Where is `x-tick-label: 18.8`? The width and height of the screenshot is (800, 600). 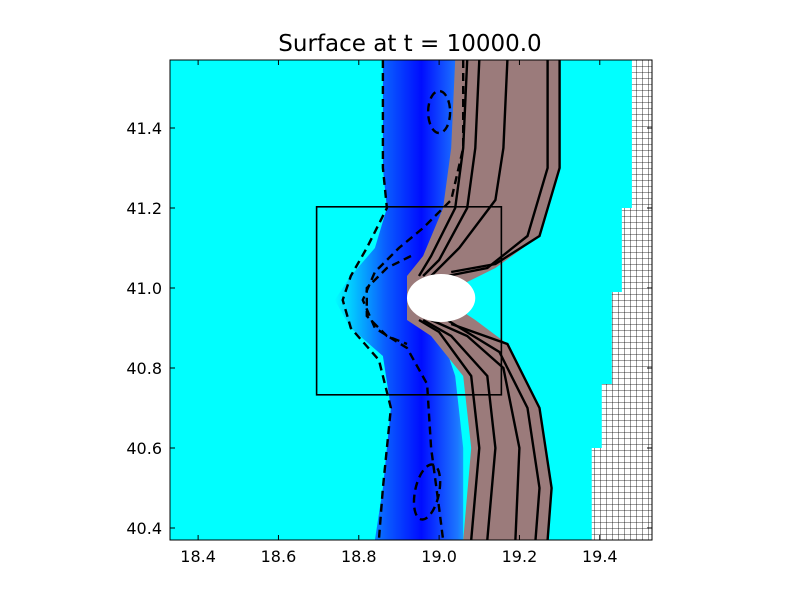
x-tick-label: 18.8 is located at coordinates (359, 556).